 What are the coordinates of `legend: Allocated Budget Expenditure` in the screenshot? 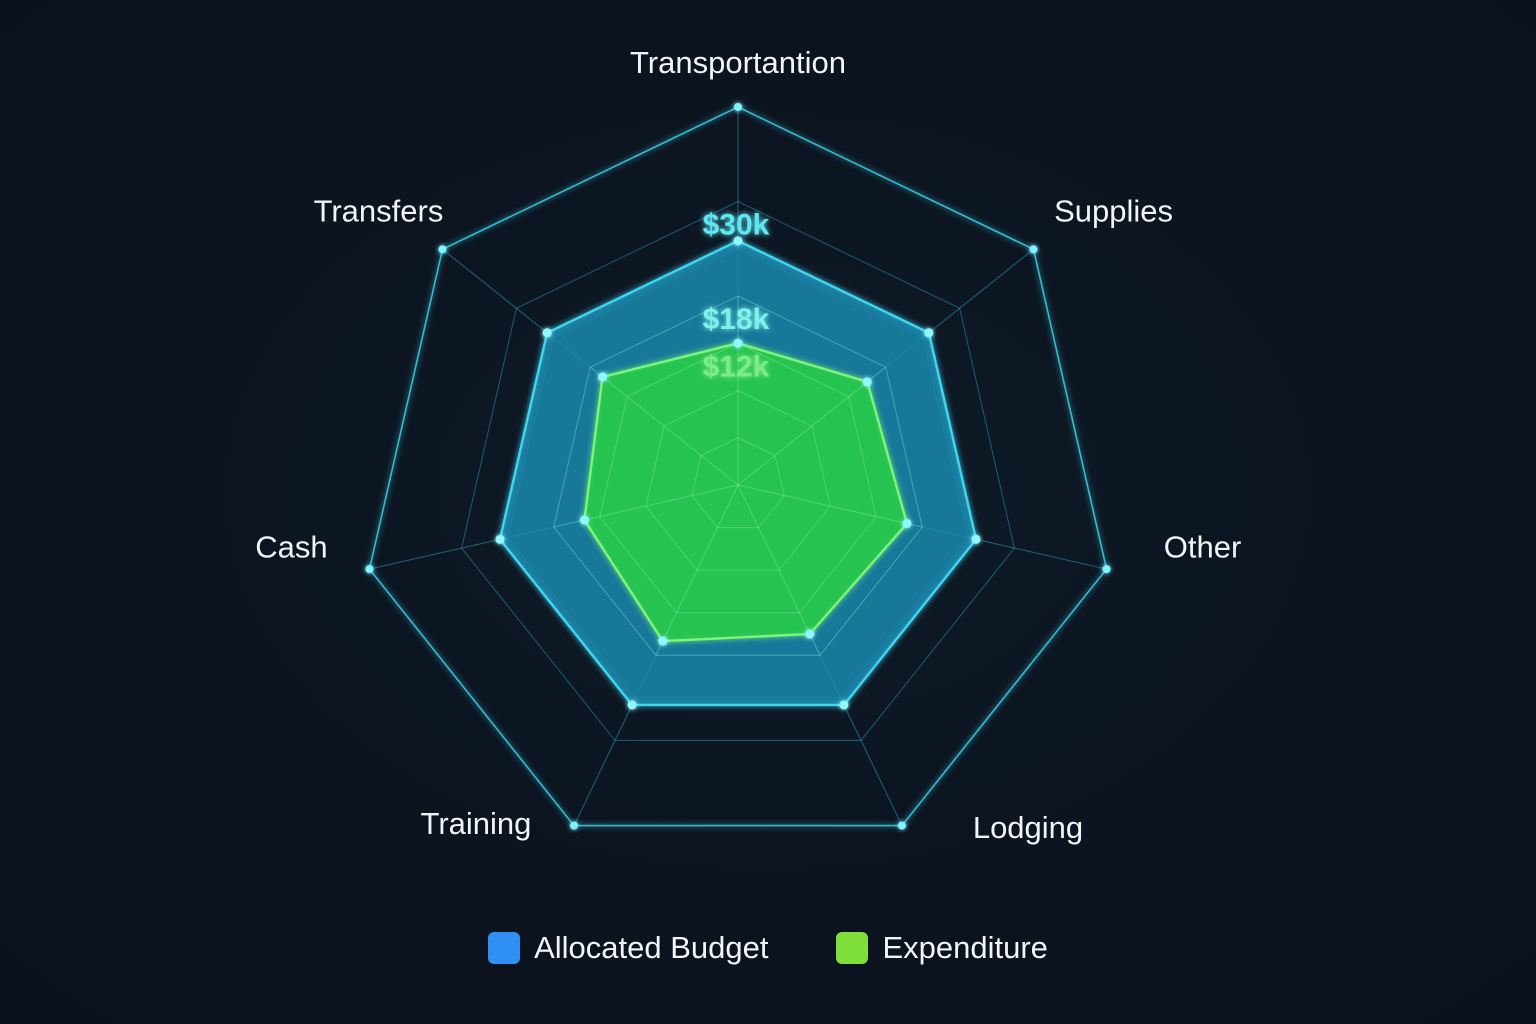 It's located at (768, 948).